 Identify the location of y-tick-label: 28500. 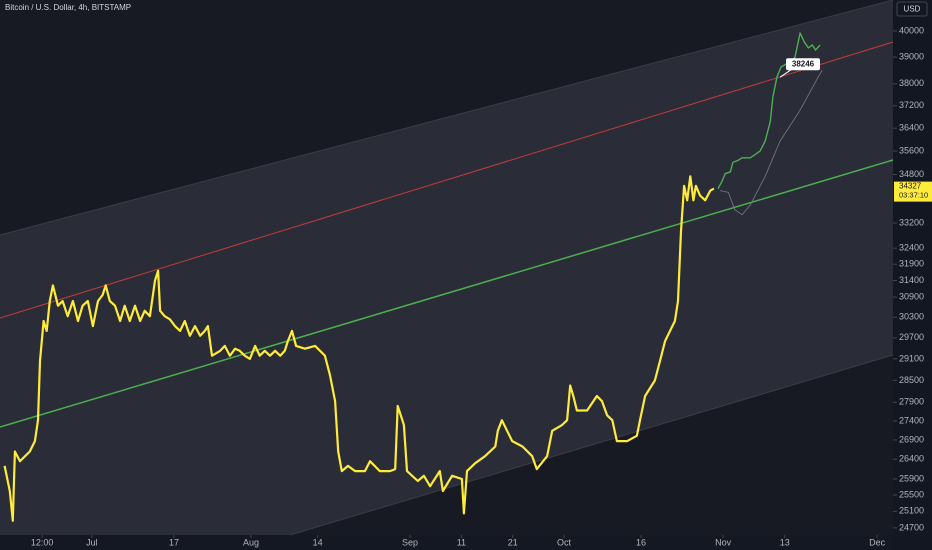
(911, 380).